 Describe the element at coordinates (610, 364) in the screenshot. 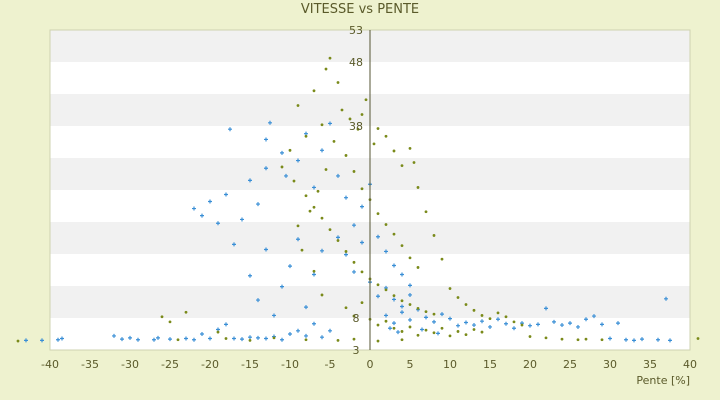

I see `x-tick-label: 30` at that location.